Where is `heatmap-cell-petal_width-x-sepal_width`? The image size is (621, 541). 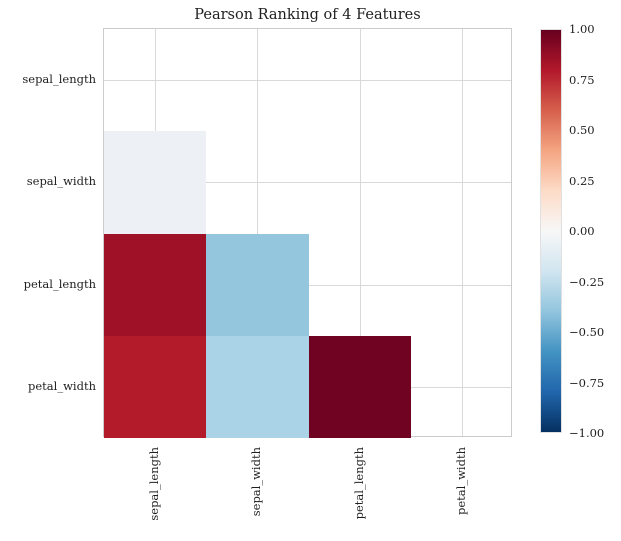 heatmap-cell-petal_width-x-sepal_width is located at coordinates (257, 386).